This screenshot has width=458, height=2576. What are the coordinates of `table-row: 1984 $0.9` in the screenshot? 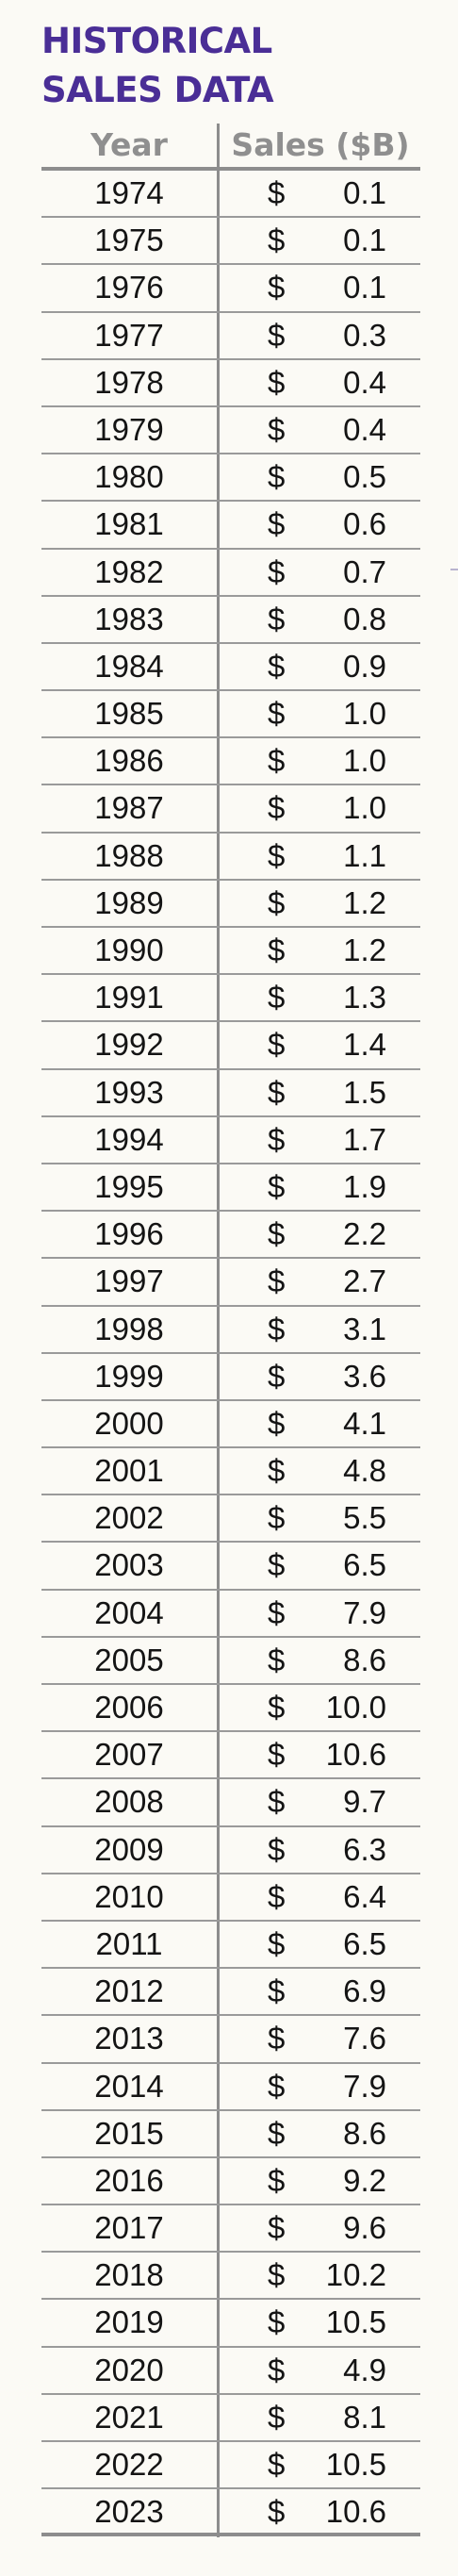 It's located at (230, 668).